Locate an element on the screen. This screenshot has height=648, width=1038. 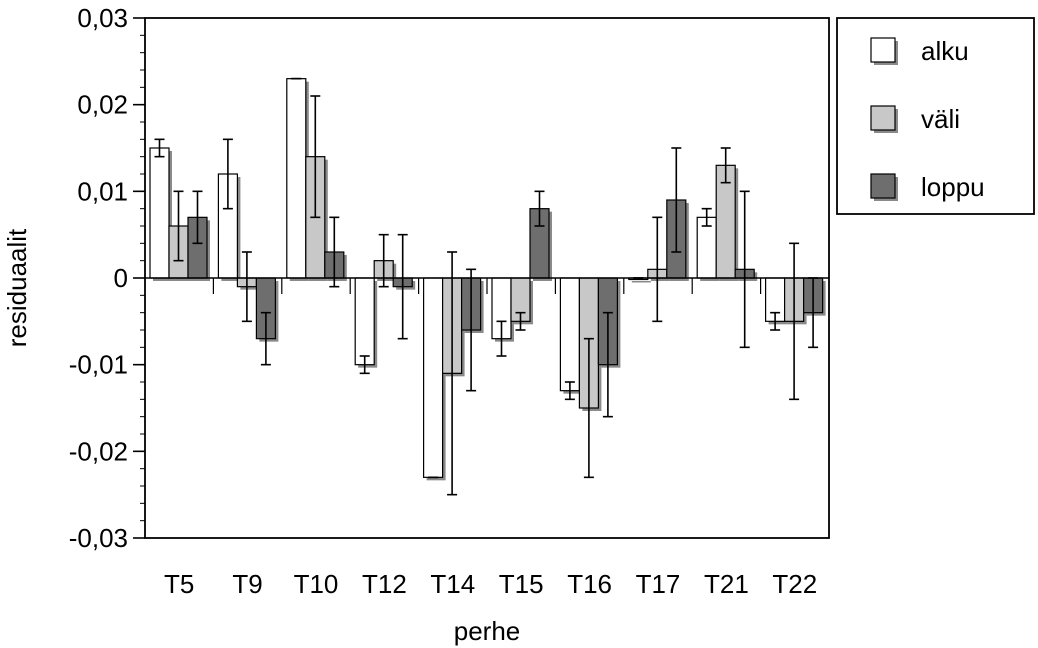
legend-swatch-alku is located at coordinates (883, 50).